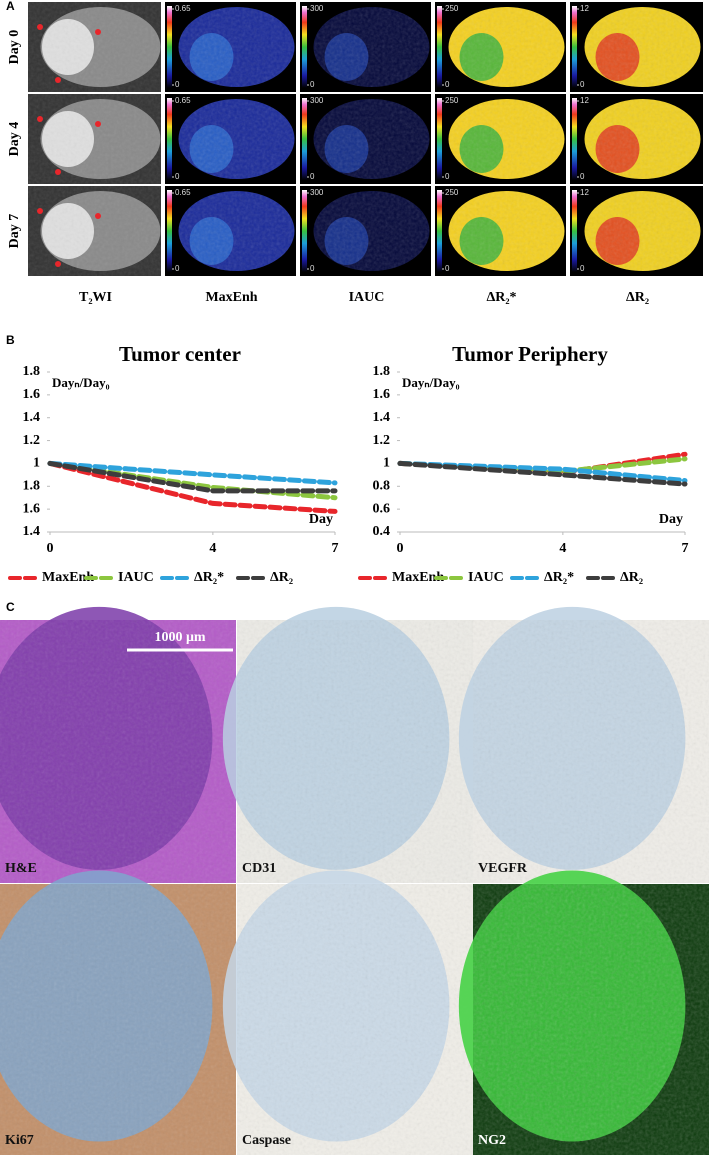 The width and height of the screenshot is (709, 1155). What do you see at coordinates (231, 297) in the screenshot?
I see `column-label: MaxEnh` at bounding box center [231, 297].